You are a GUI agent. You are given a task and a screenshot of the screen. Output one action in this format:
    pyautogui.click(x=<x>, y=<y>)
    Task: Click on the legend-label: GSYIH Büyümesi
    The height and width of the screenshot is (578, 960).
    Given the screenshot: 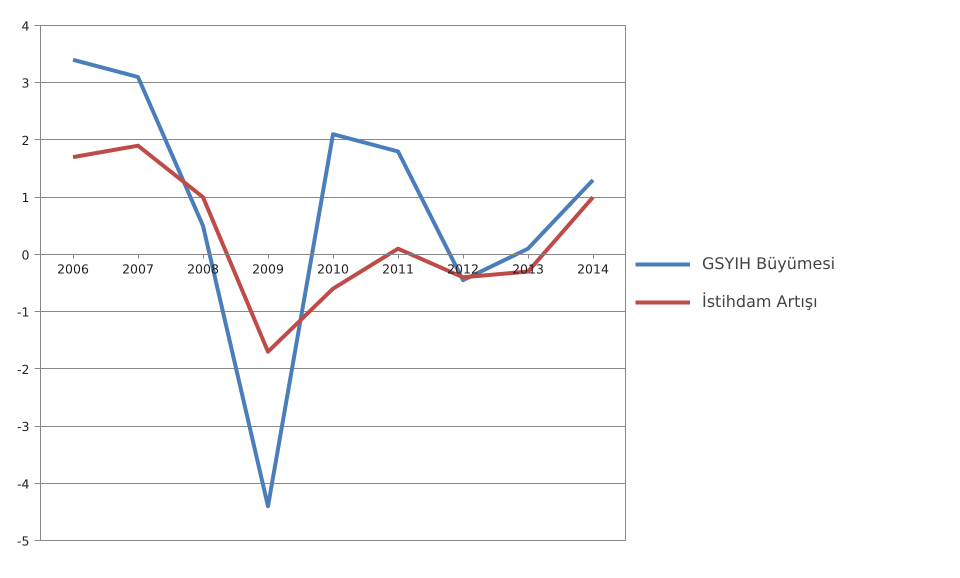 What is the action you would take?
    pyautogui.click(x=769, y=263)
    